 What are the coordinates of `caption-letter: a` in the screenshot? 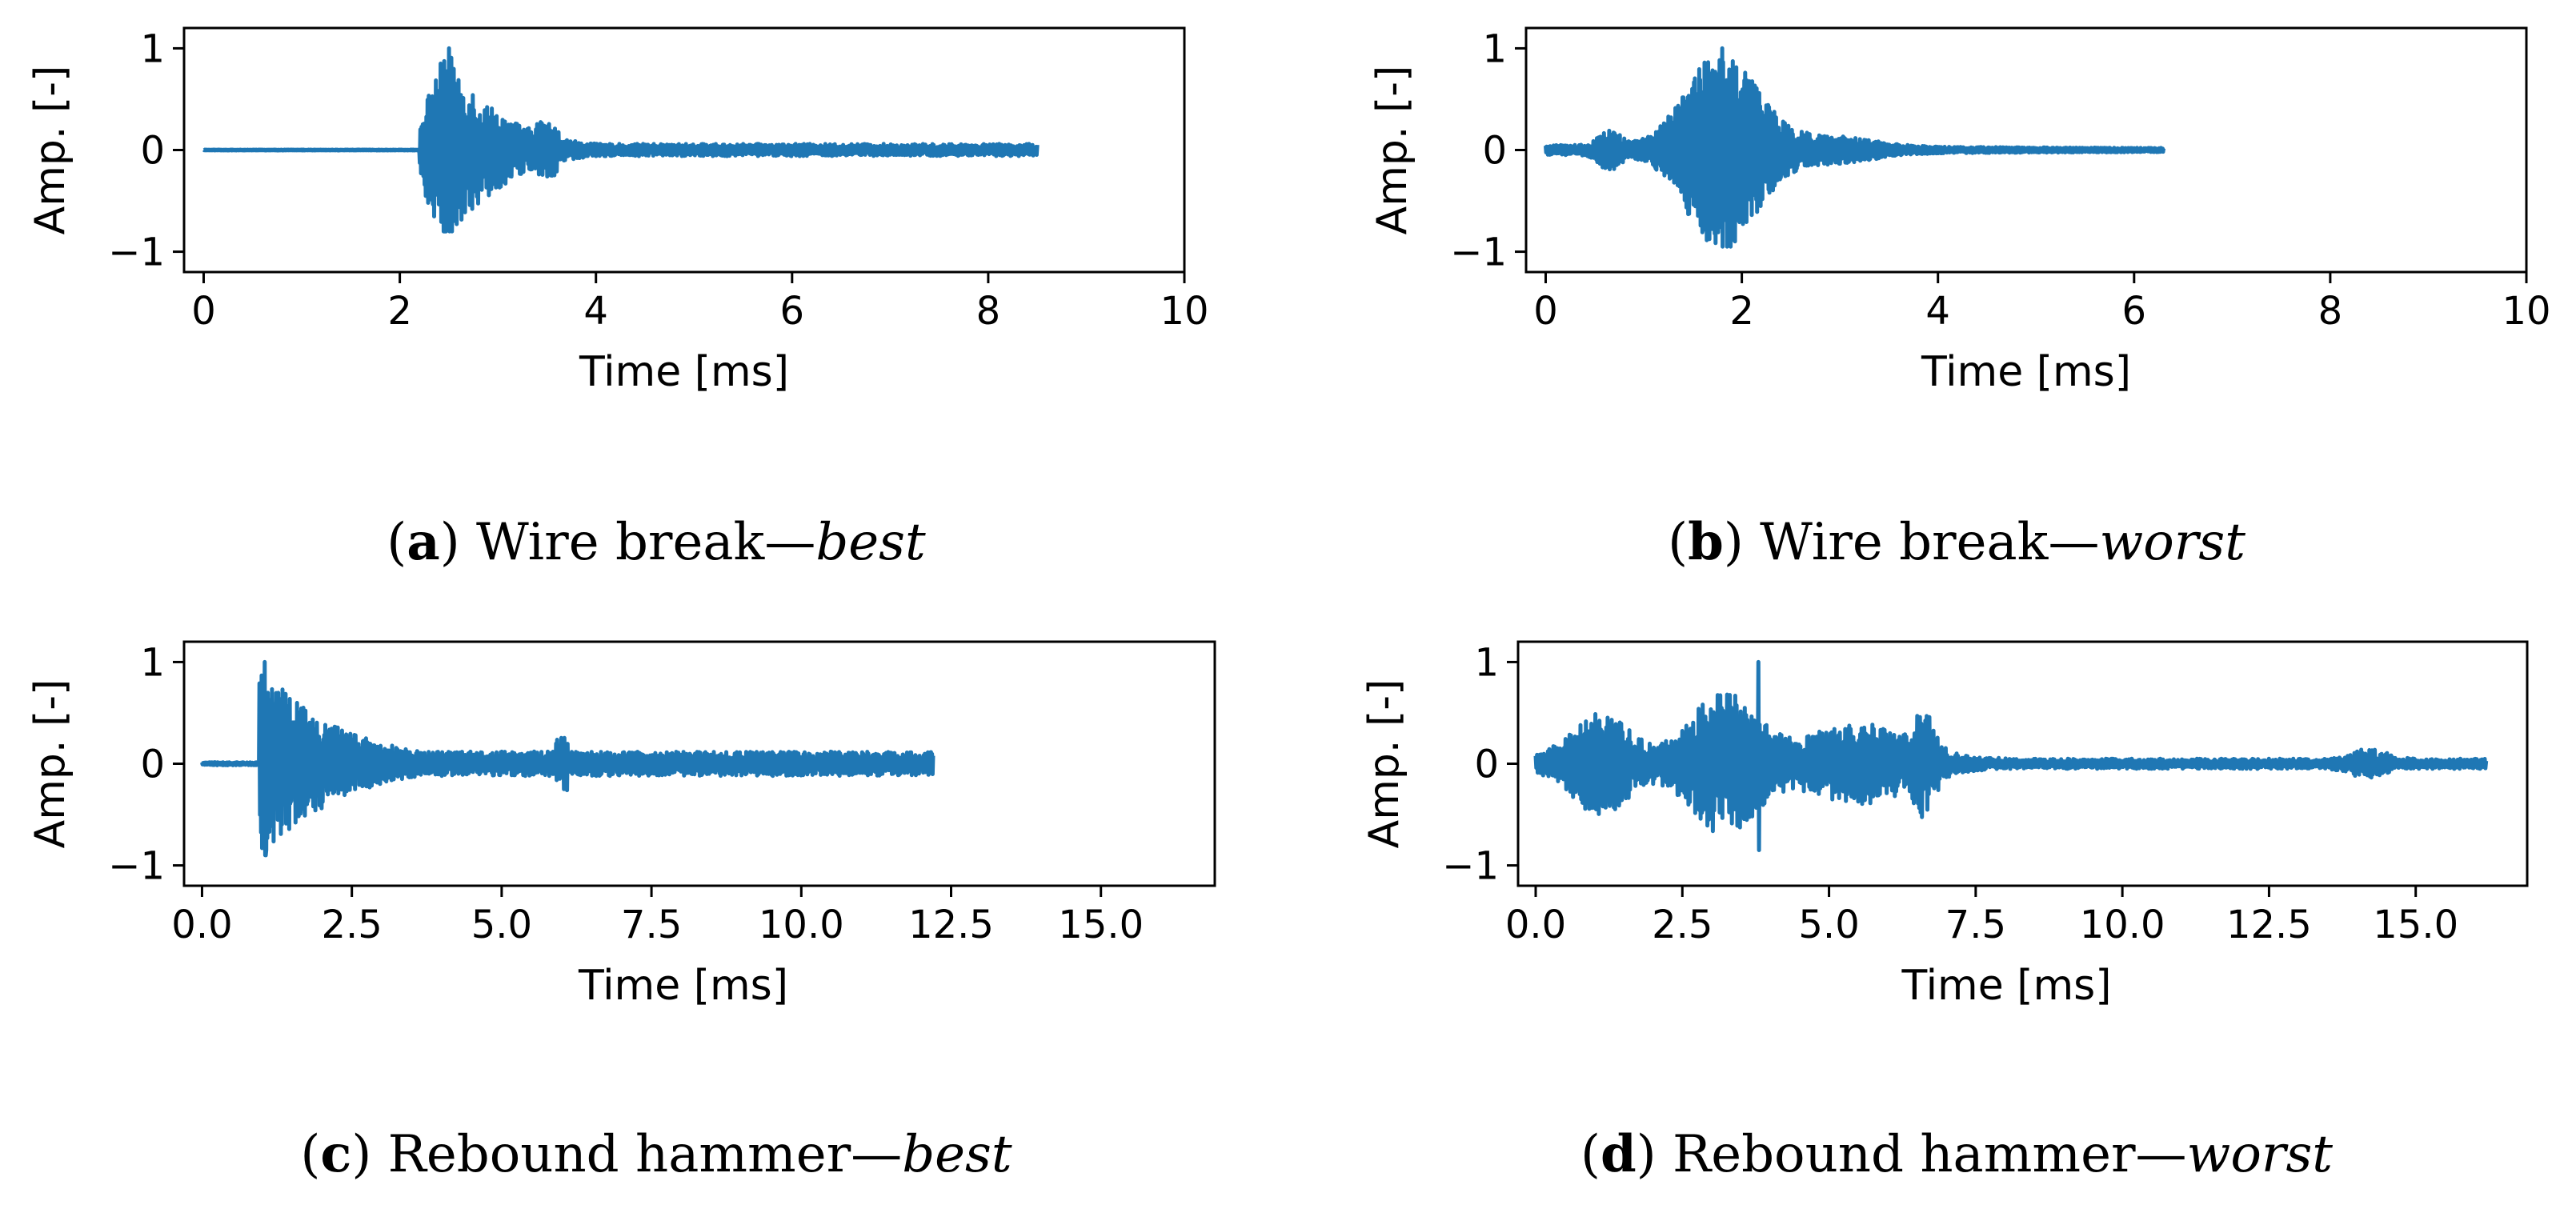 It's located at (423, 542).